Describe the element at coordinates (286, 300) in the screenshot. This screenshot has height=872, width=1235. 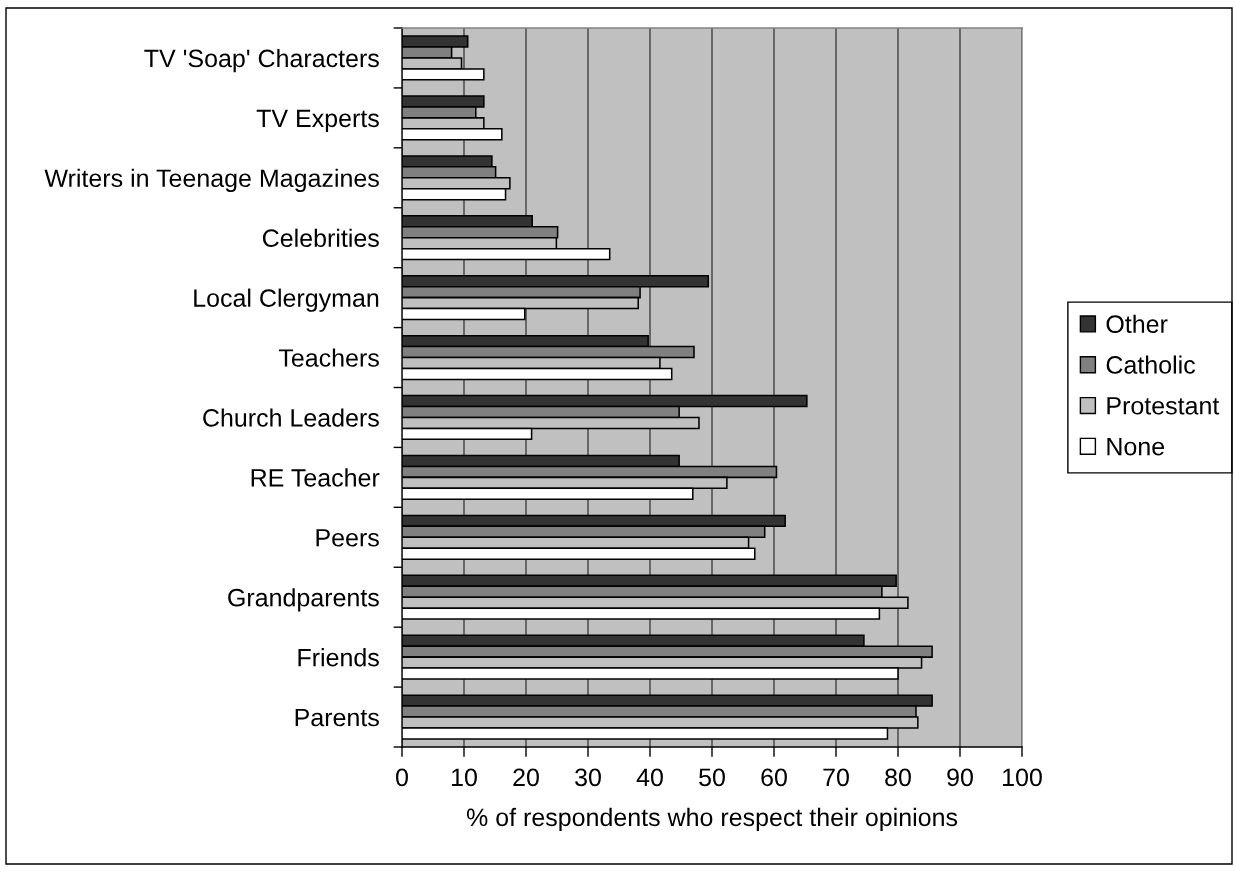
I see `y-tick-label: Local Clergyman` at that location.